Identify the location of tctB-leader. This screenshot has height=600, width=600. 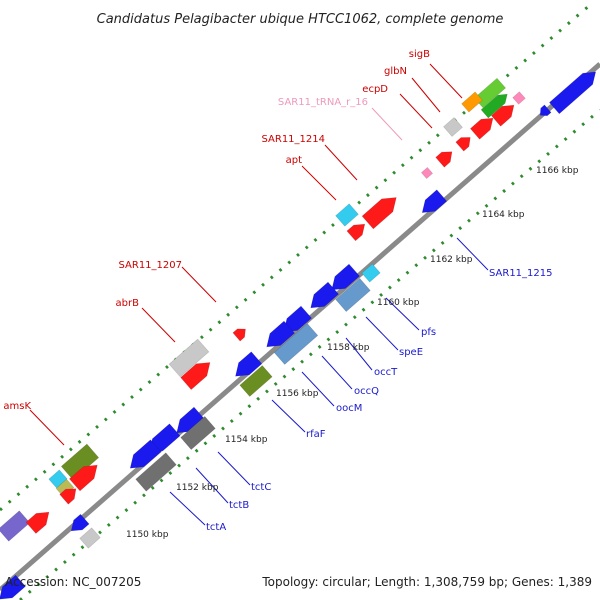
(212, 485).